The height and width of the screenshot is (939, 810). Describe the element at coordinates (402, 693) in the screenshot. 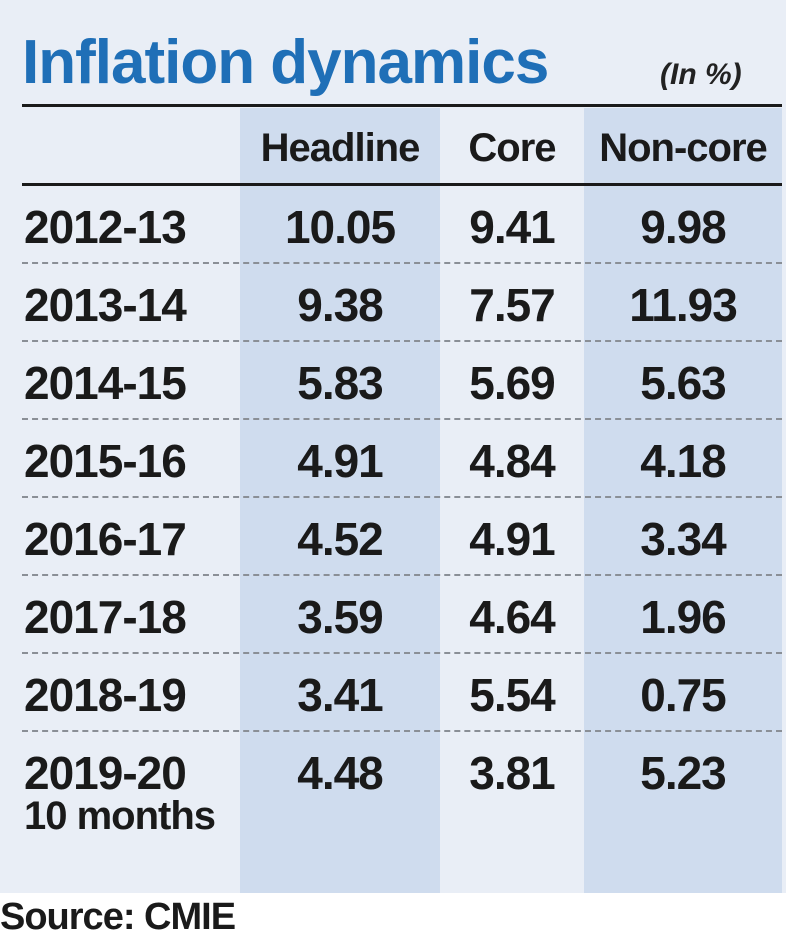

I see `table-row: 2018-19 3.41 5.54 0.75` at that location.